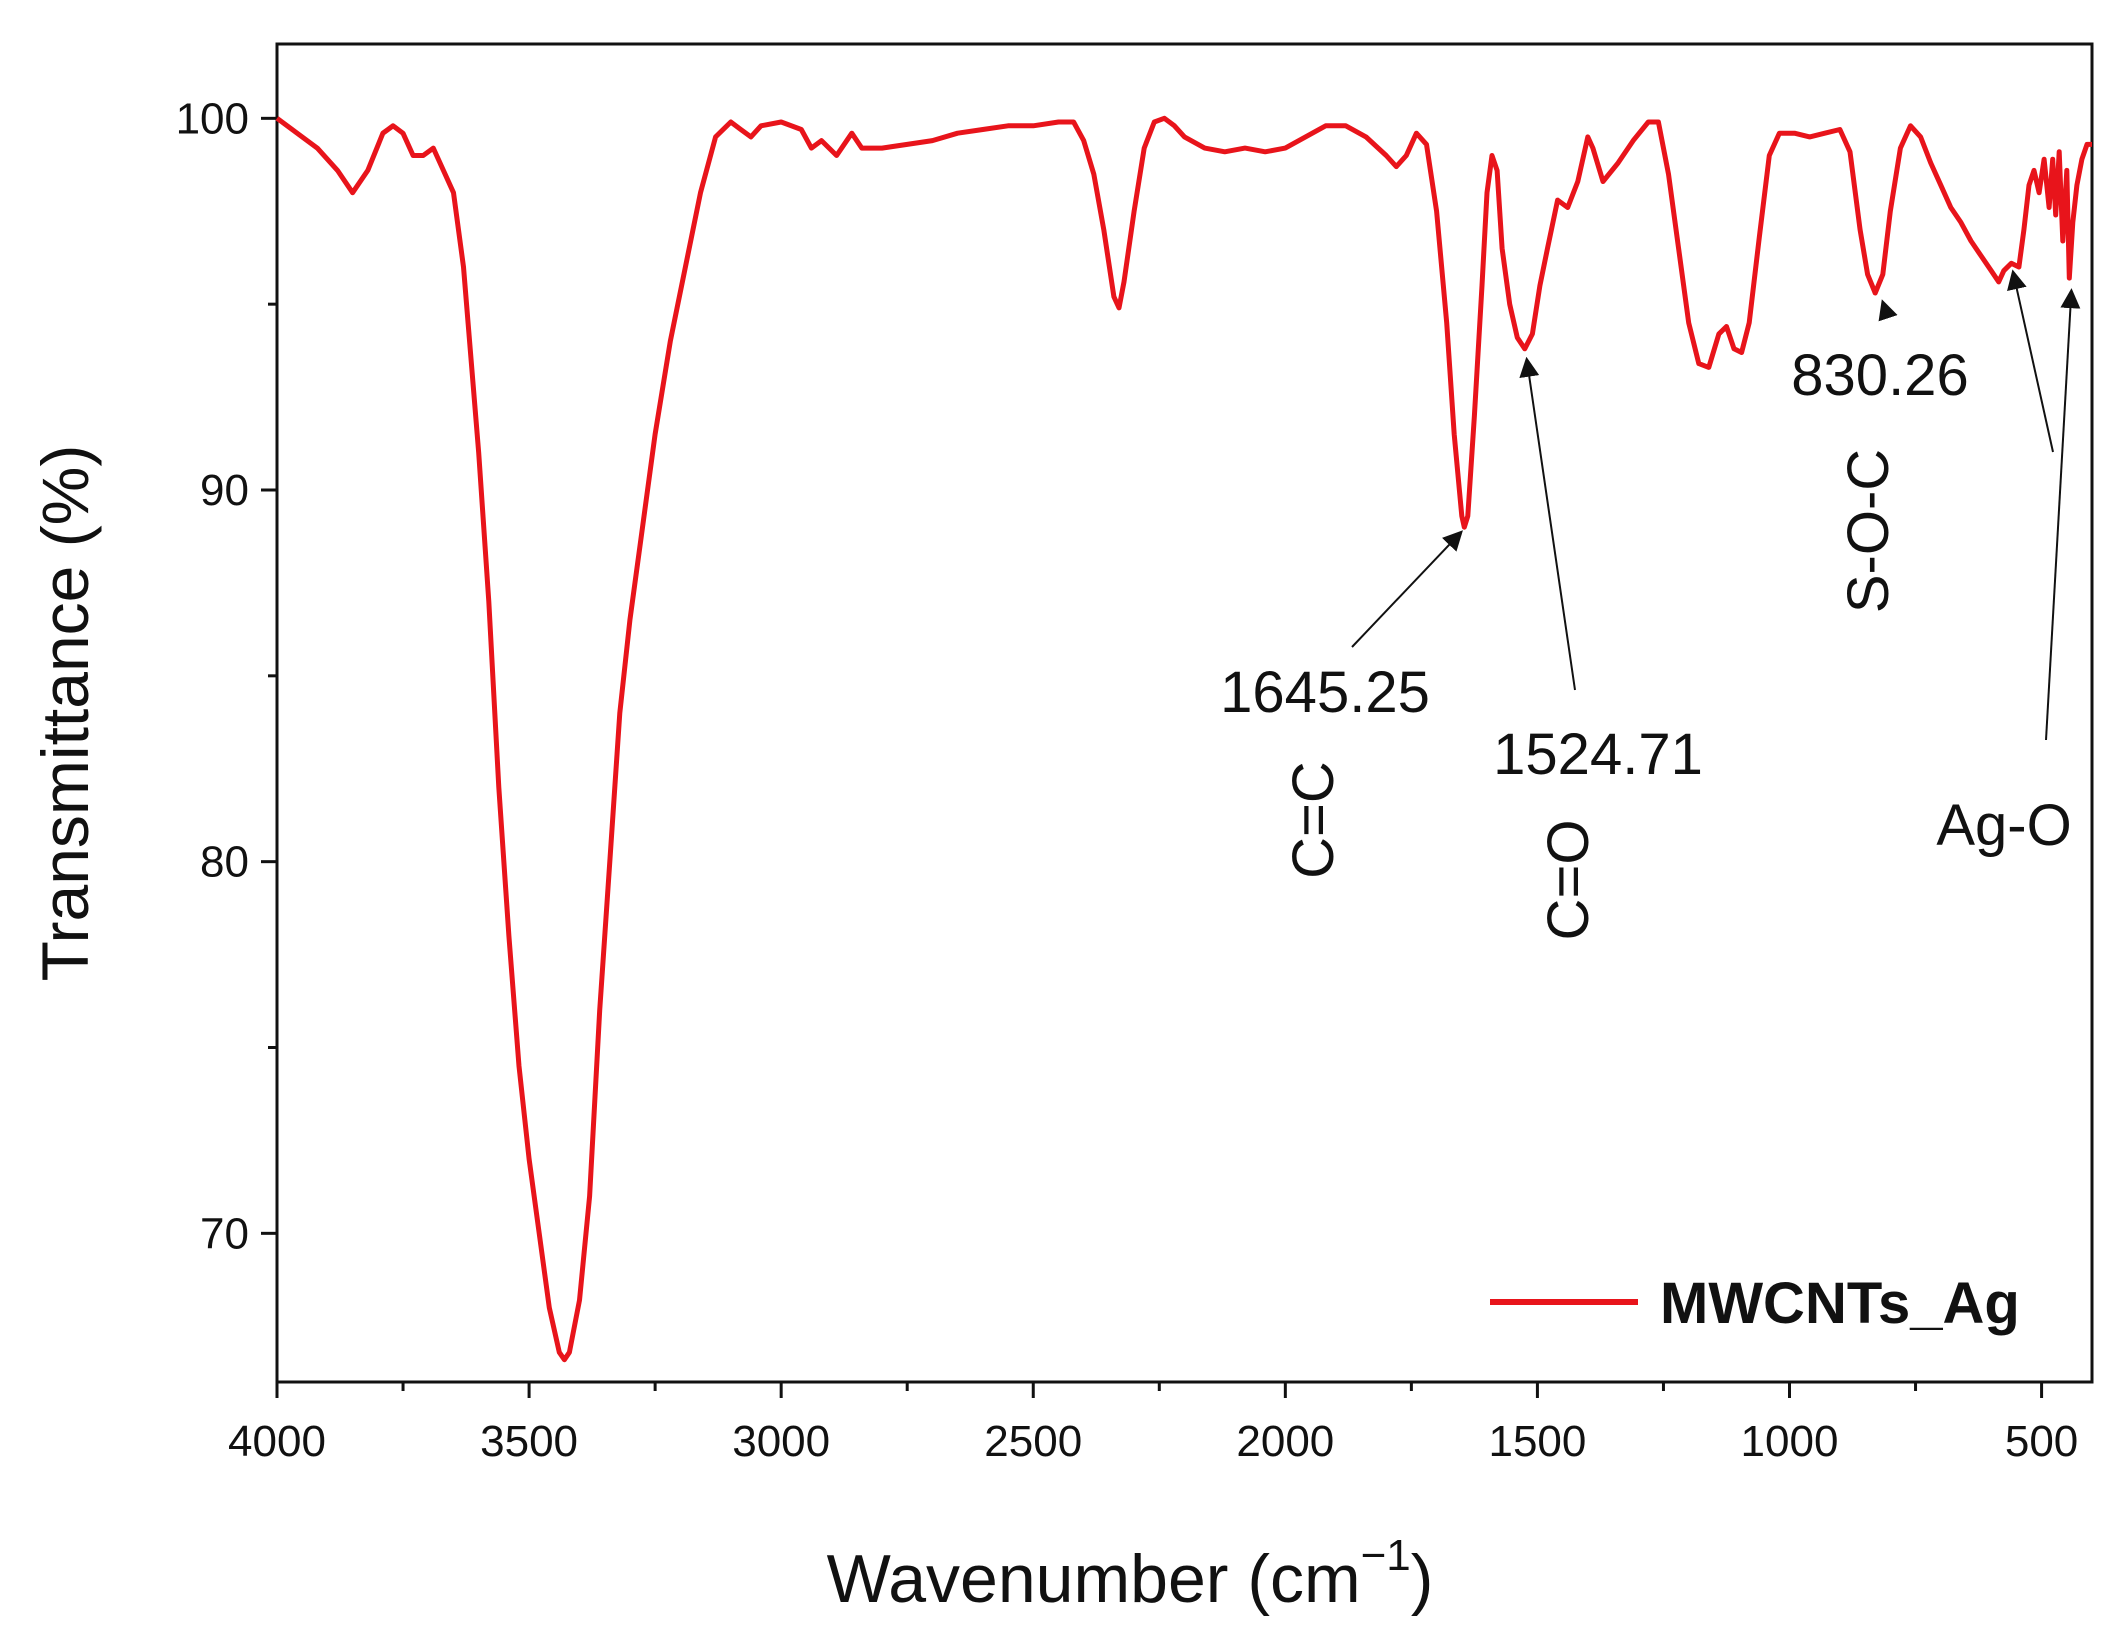  I want to click on annotation-label: C=C, so click(1313, 820).